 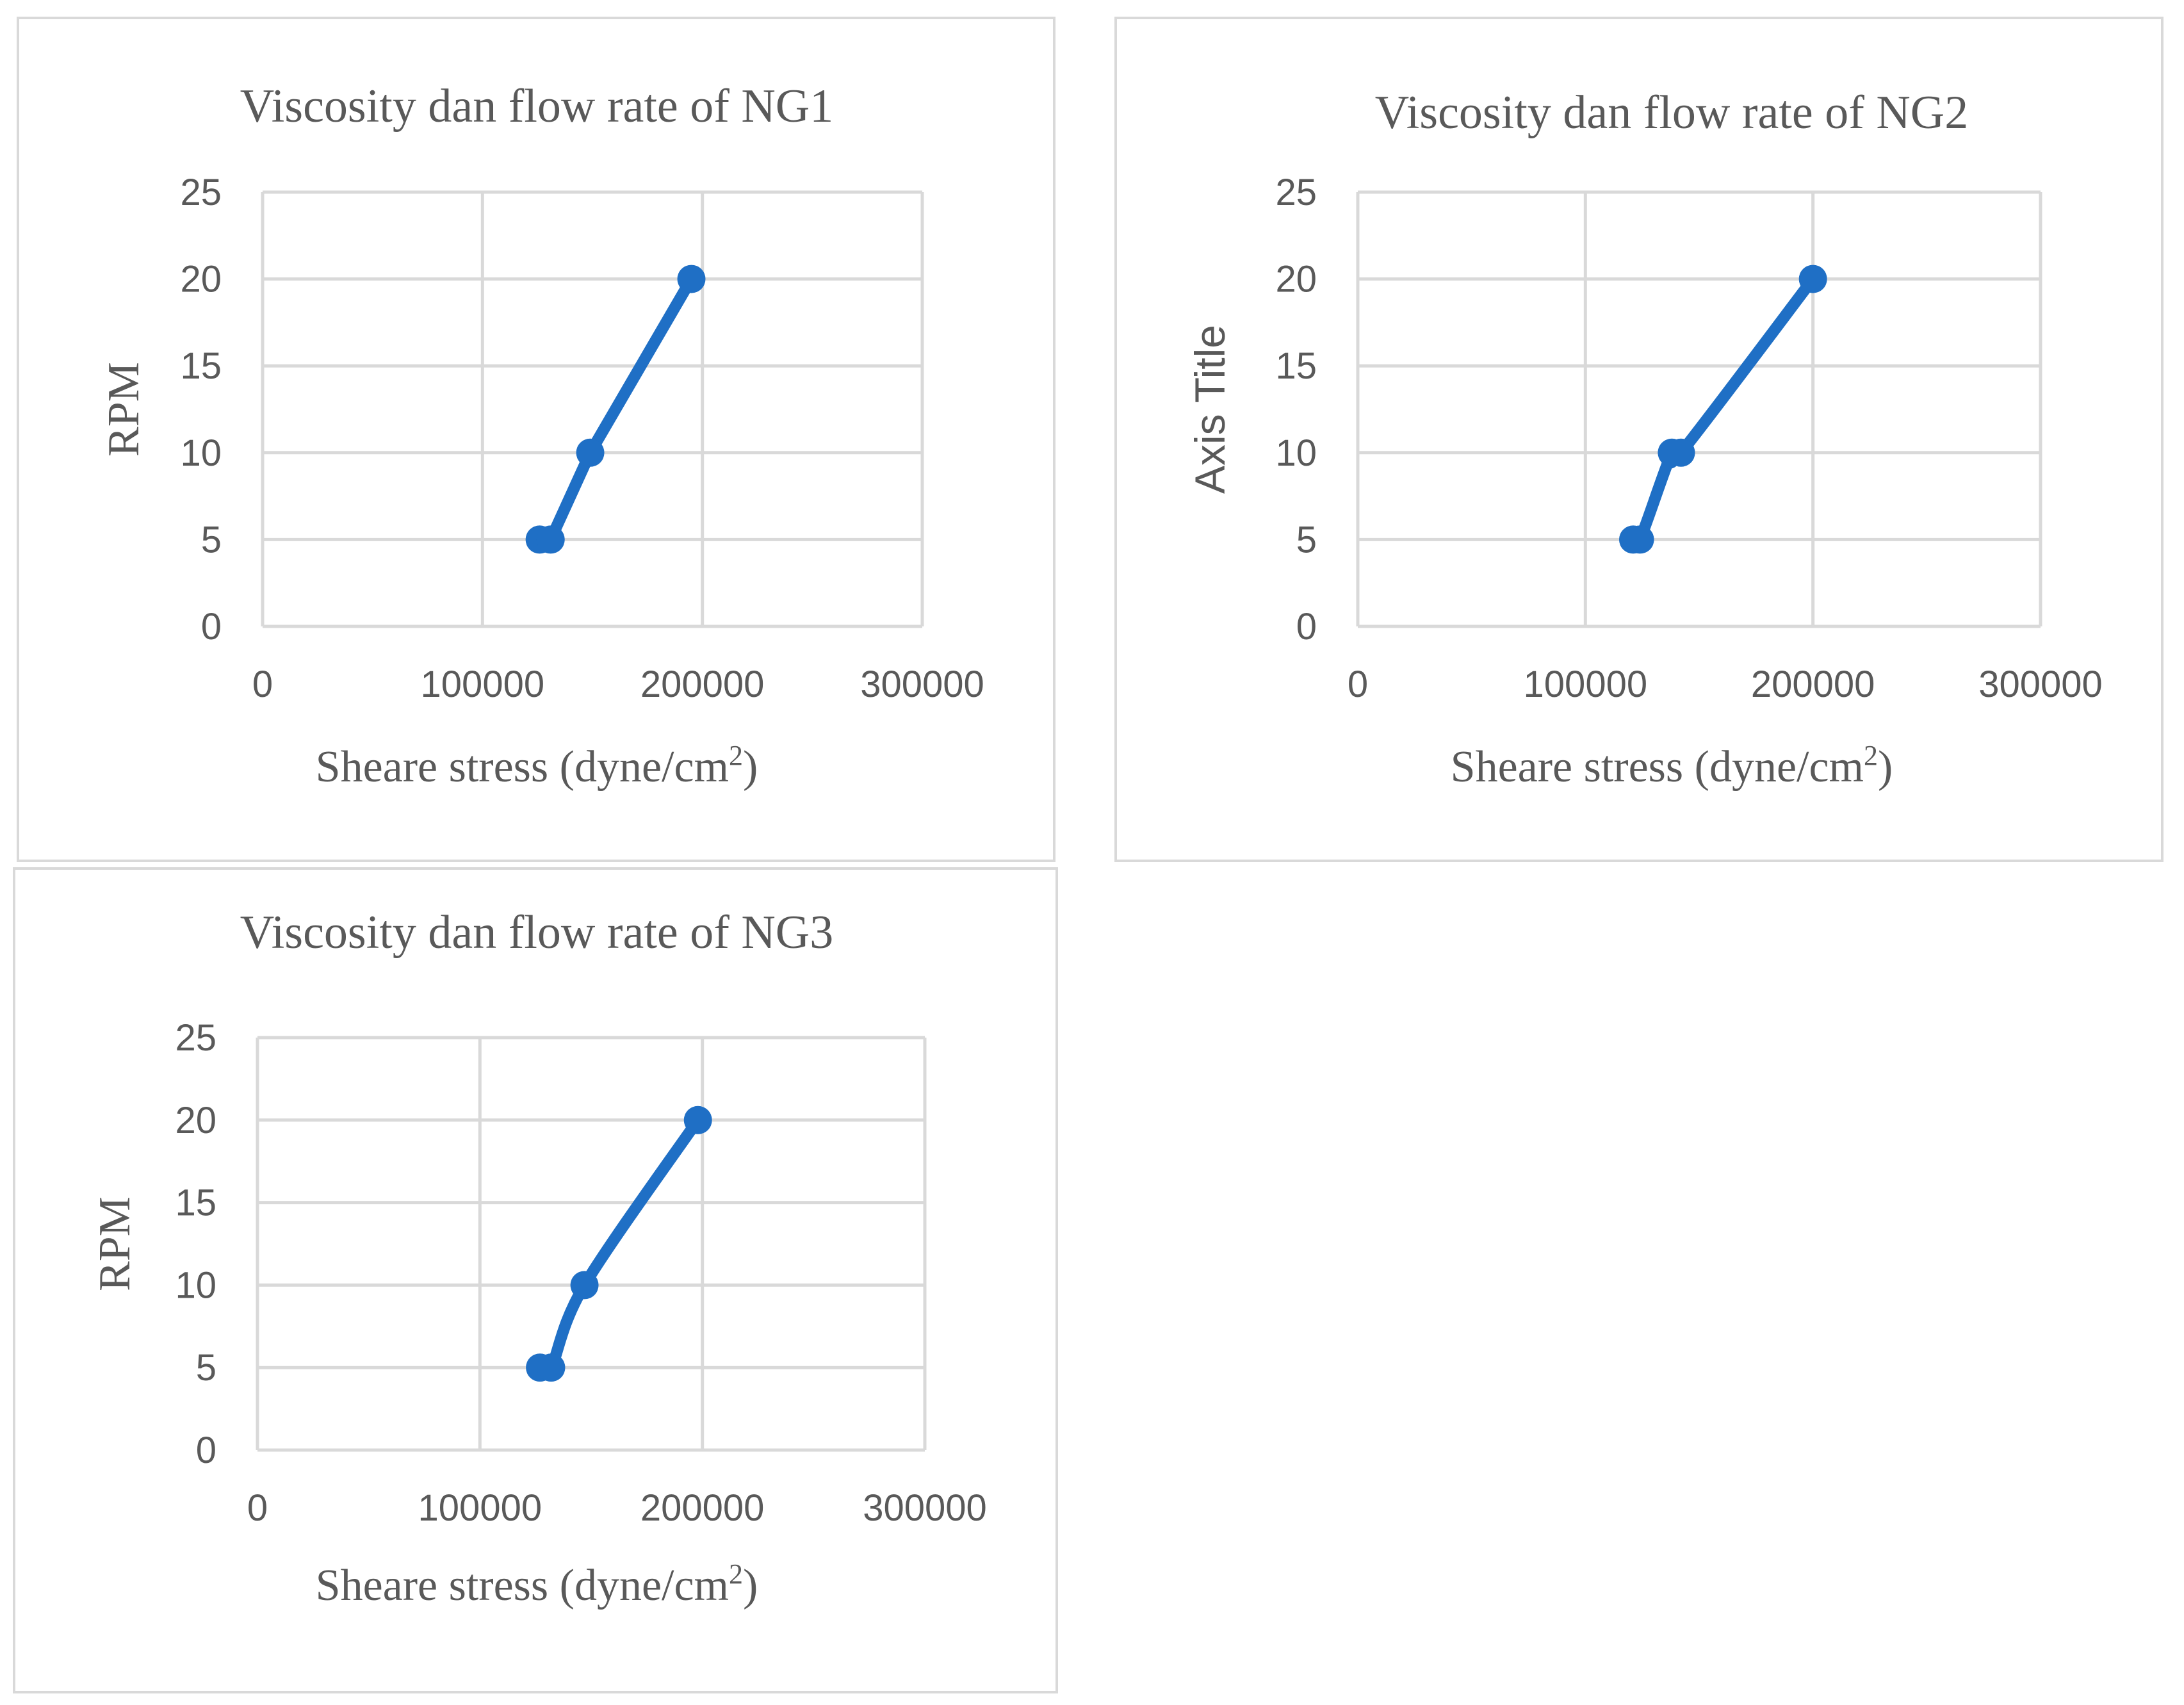 I want to click on y-axis-label: Axis Title, so click(x=1210, y=409).